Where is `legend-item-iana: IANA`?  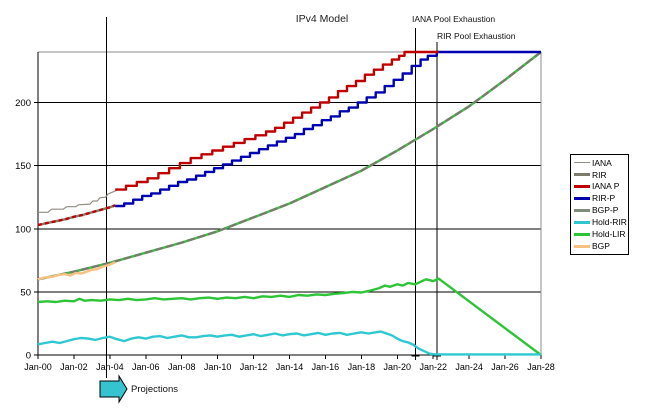 legend-item-iana: IANA is located at coordinates (601, 163).